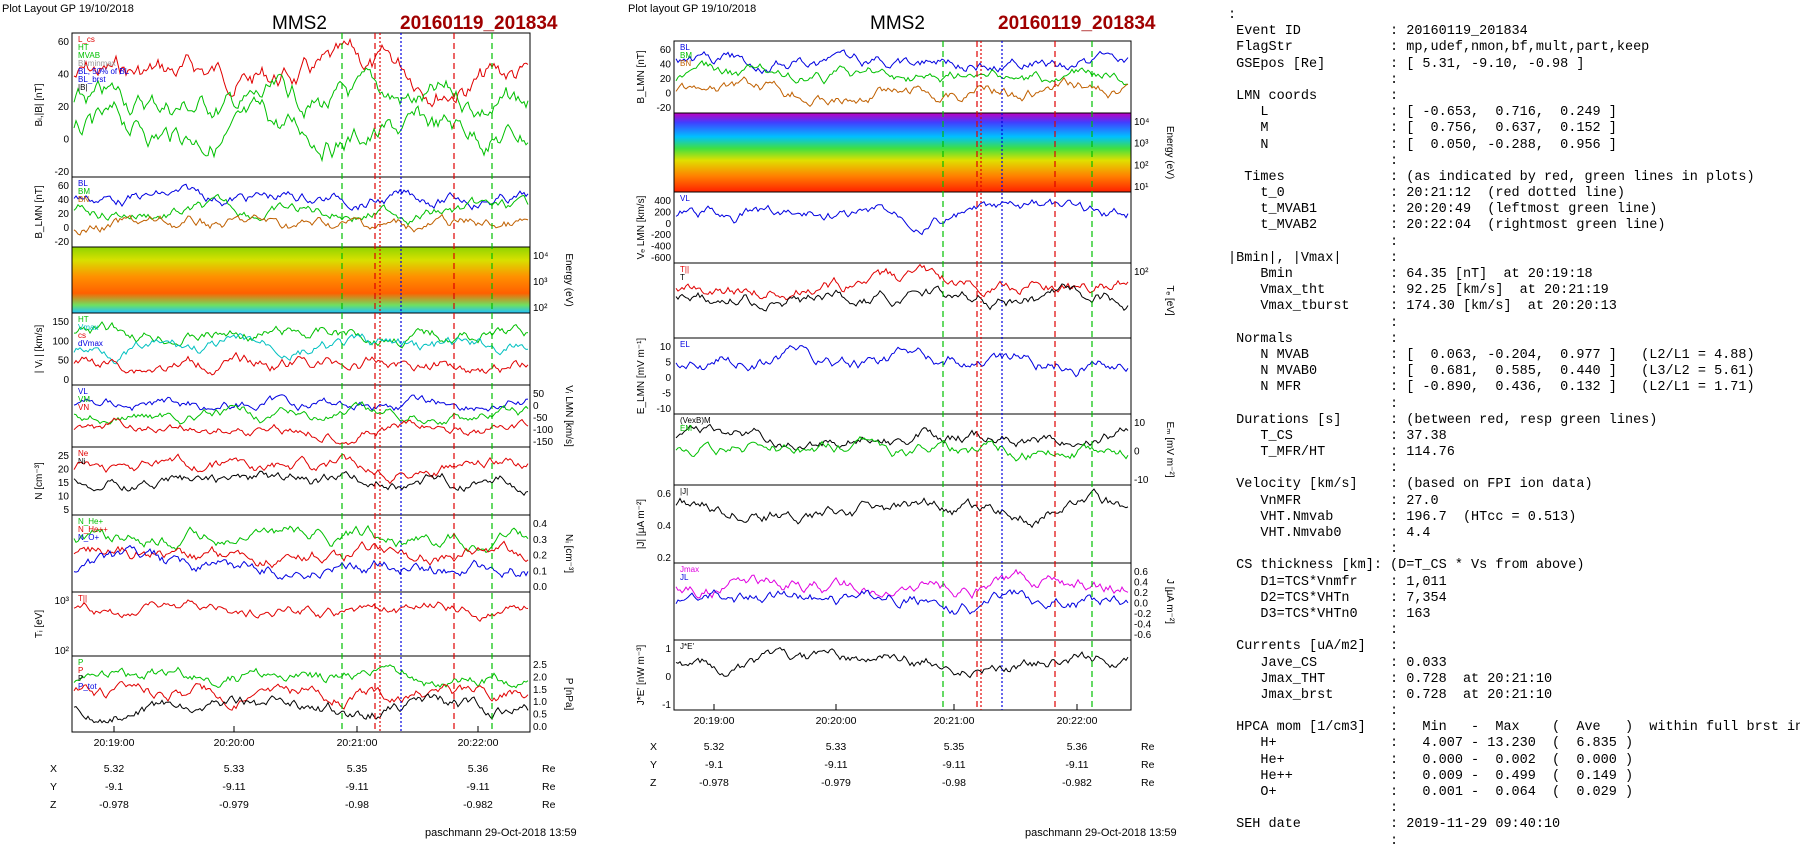 This screenshot has height=850, width=1804. Describe the element at coordinates (540, 715) in the screenshot. I see `y-tick-label-right: 0.5` at that location.